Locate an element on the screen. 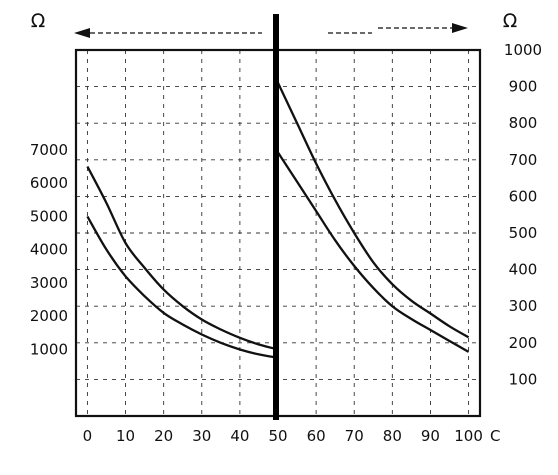  y-right-tick-label: 100 is located at coordinates (523, 379).